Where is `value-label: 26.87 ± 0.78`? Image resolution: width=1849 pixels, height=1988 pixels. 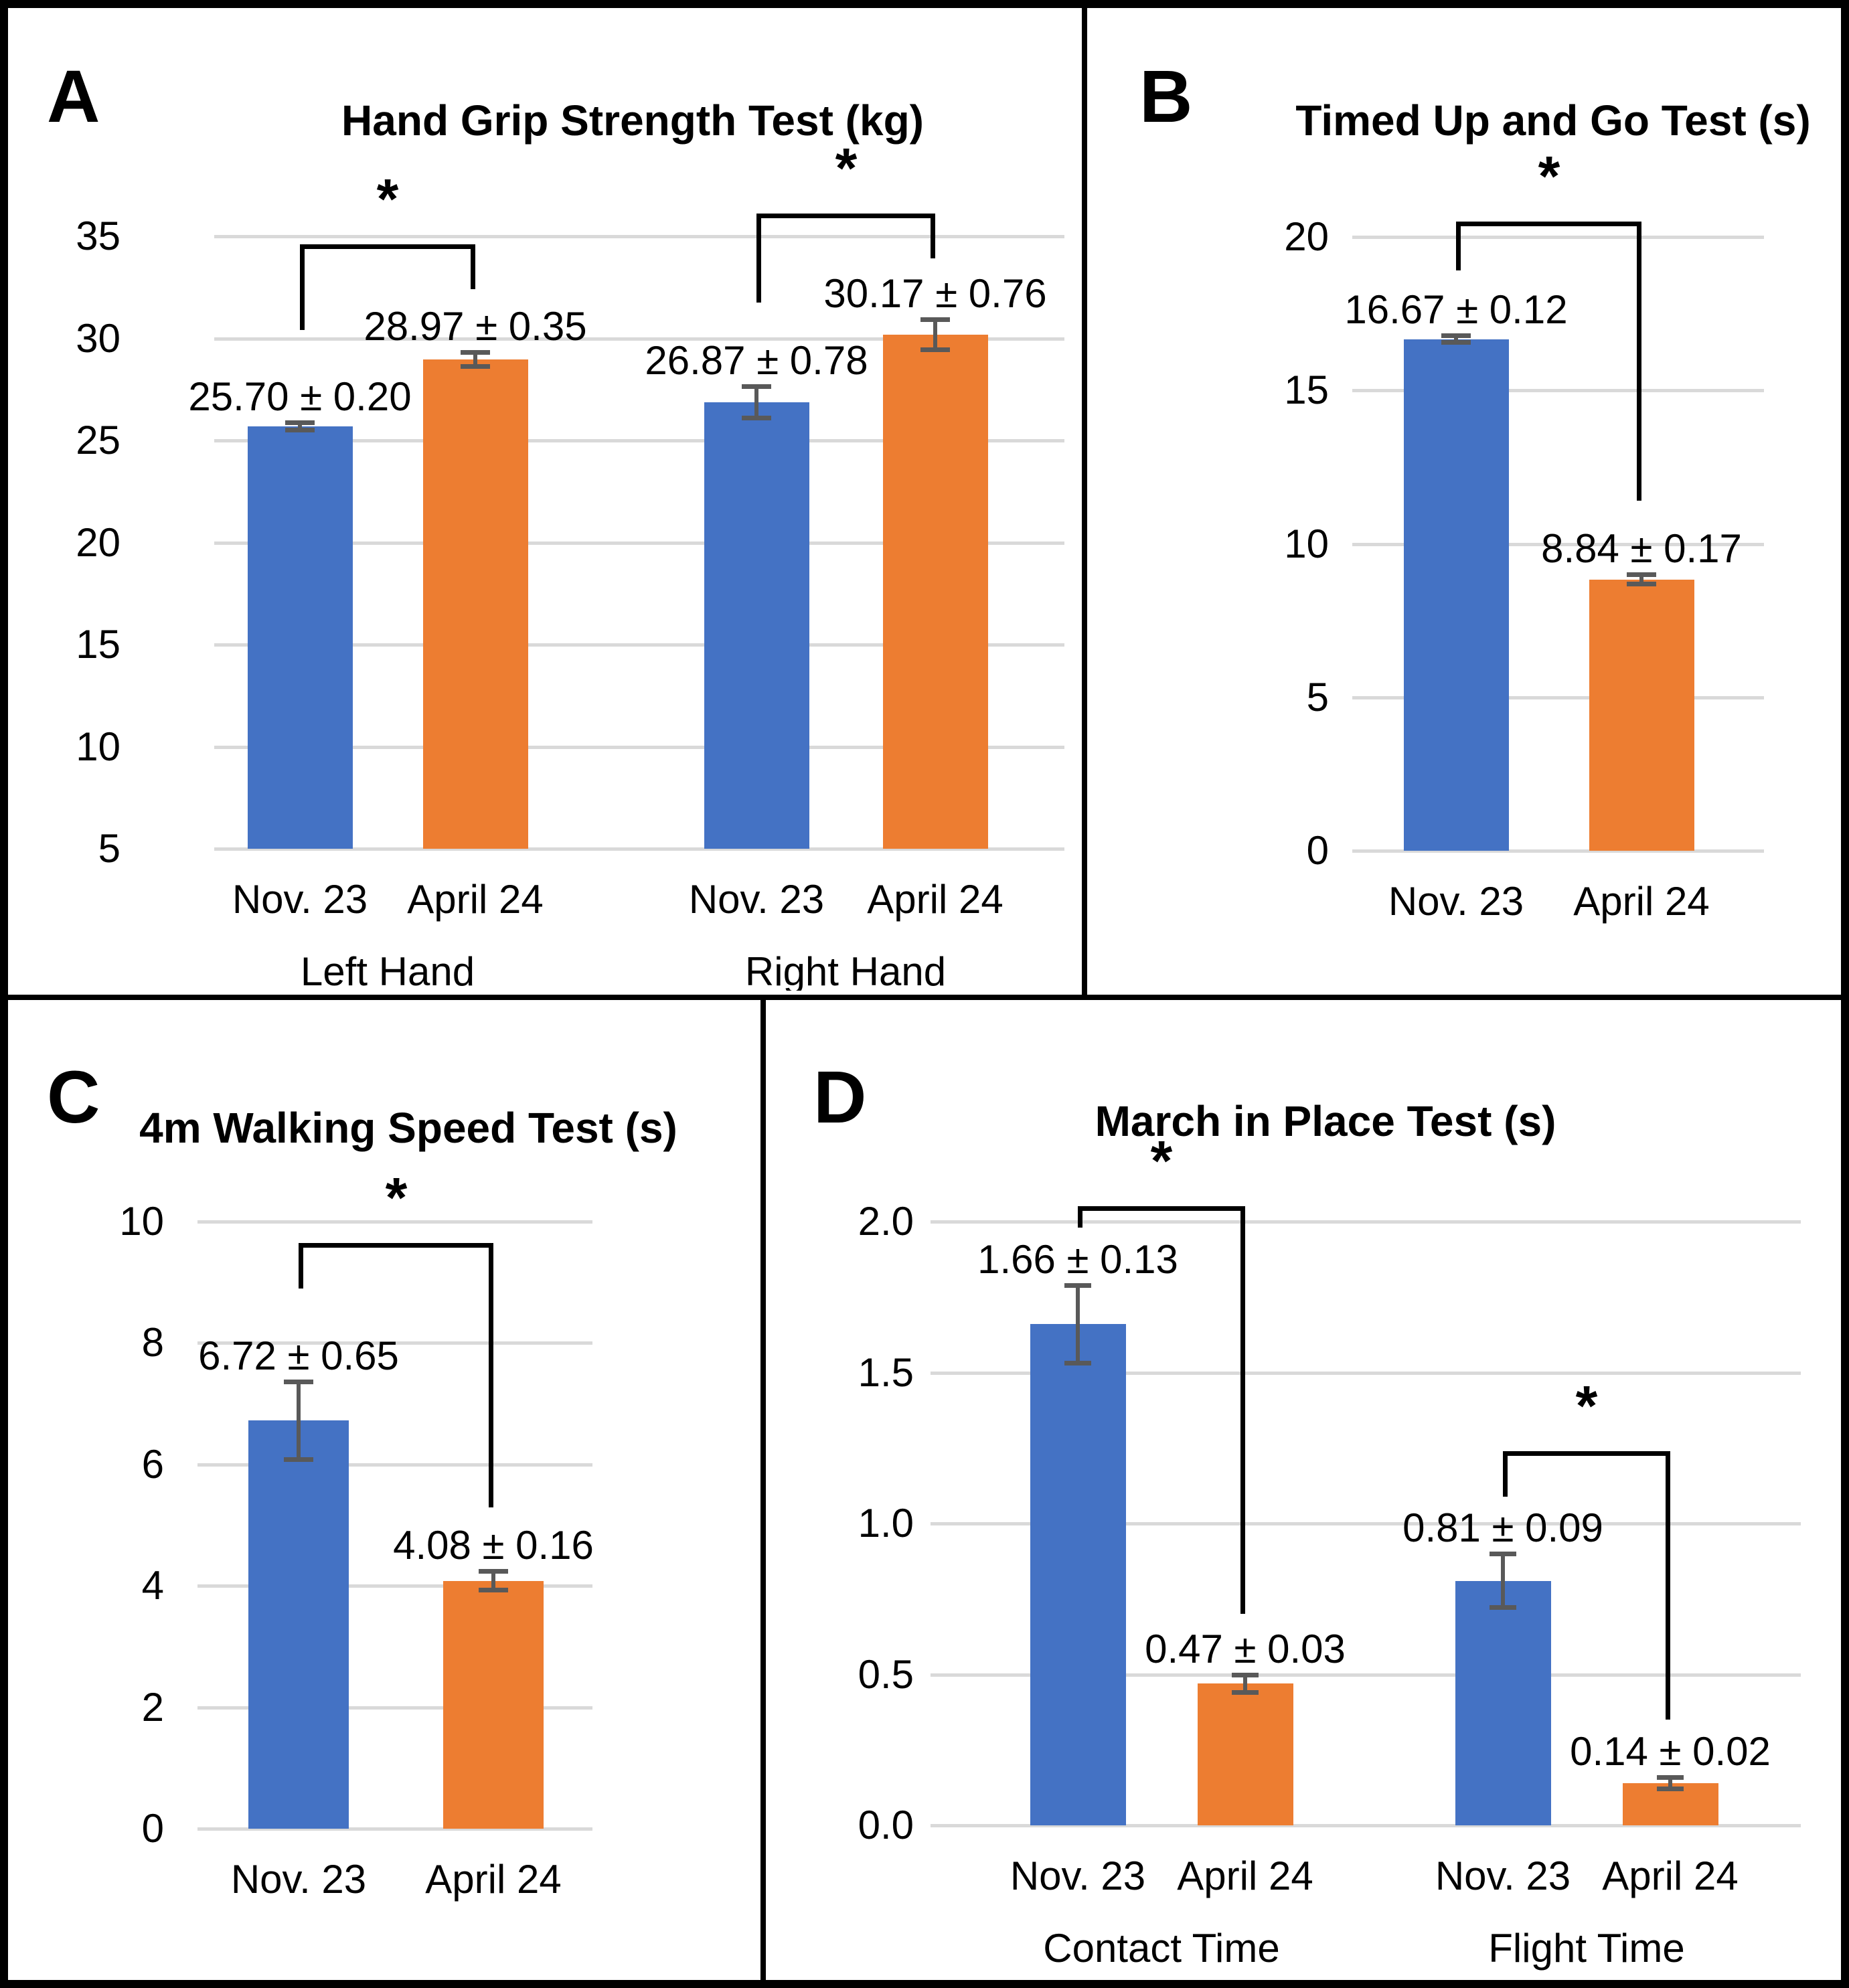 value-label: 26.87 ± 0.78 is located at coordinates (756, 360).